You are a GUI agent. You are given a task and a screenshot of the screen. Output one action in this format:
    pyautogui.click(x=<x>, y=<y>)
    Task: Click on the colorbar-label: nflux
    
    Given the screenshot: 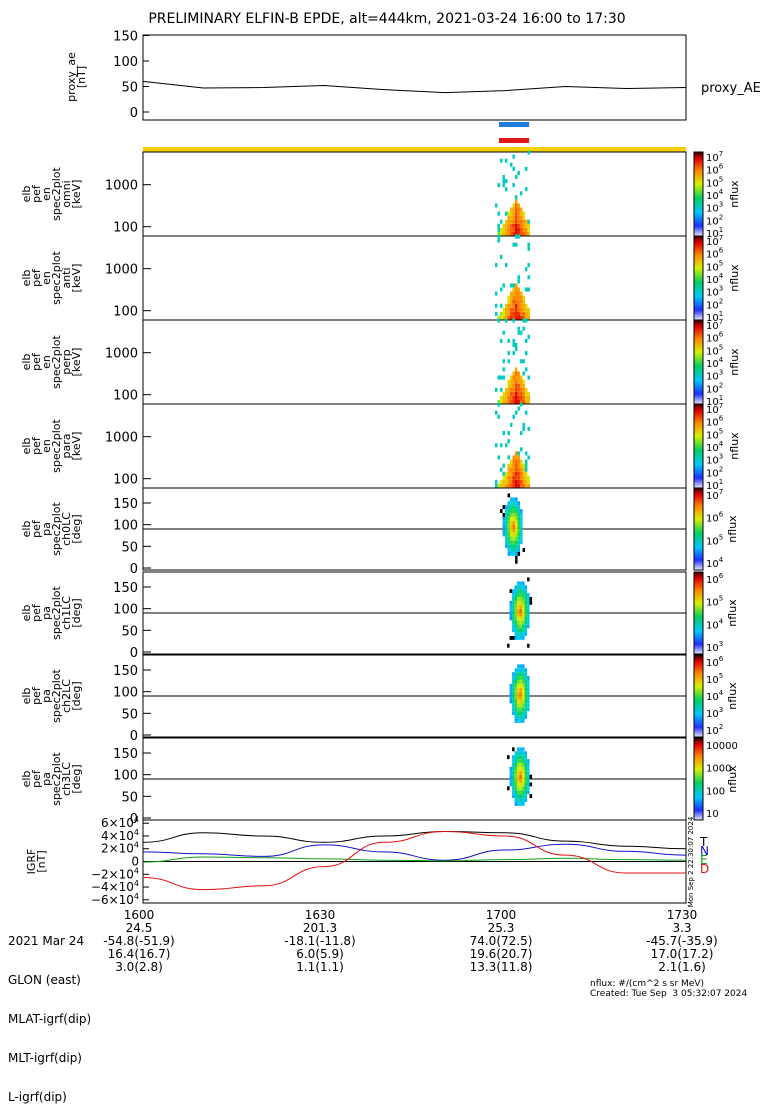 What is the action you would take?
    pyautogui.click(x=732, y=779)
    